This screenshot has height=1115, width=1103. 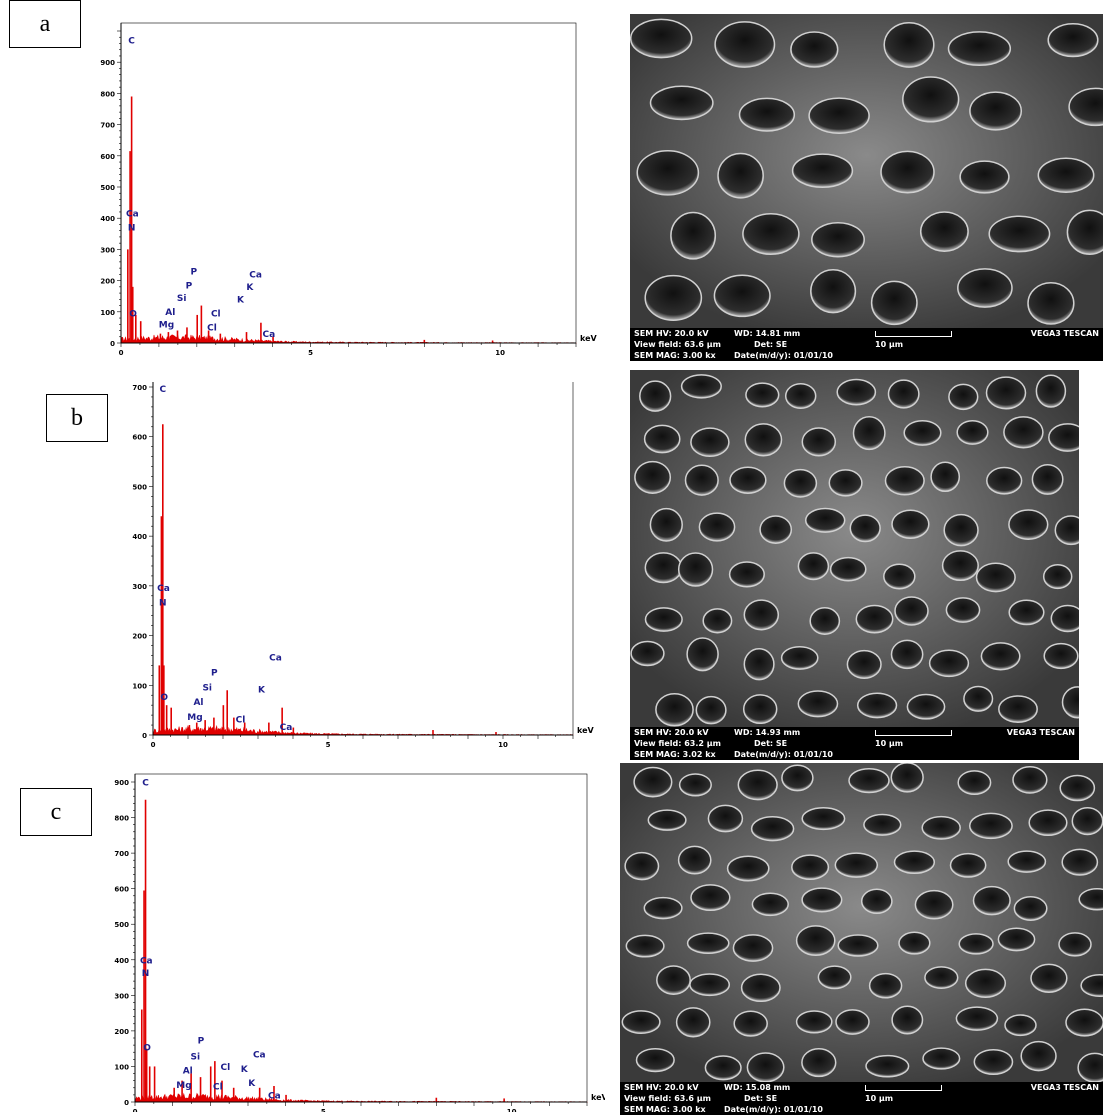 I want to click on y-tick-label: 500, so click(x=107, y=188).